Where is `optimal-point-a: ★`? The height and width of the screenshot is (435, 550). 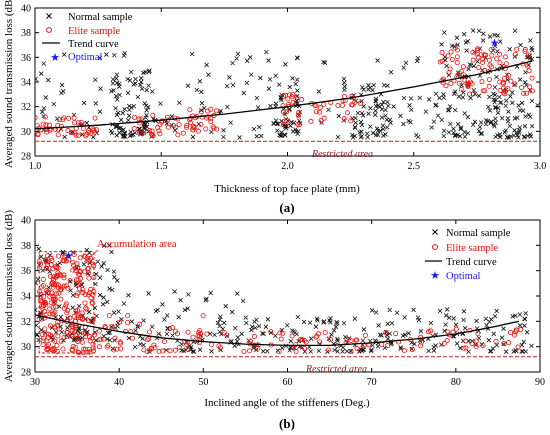
optimal-point-a: ★ is located at coordinates (495, 44).